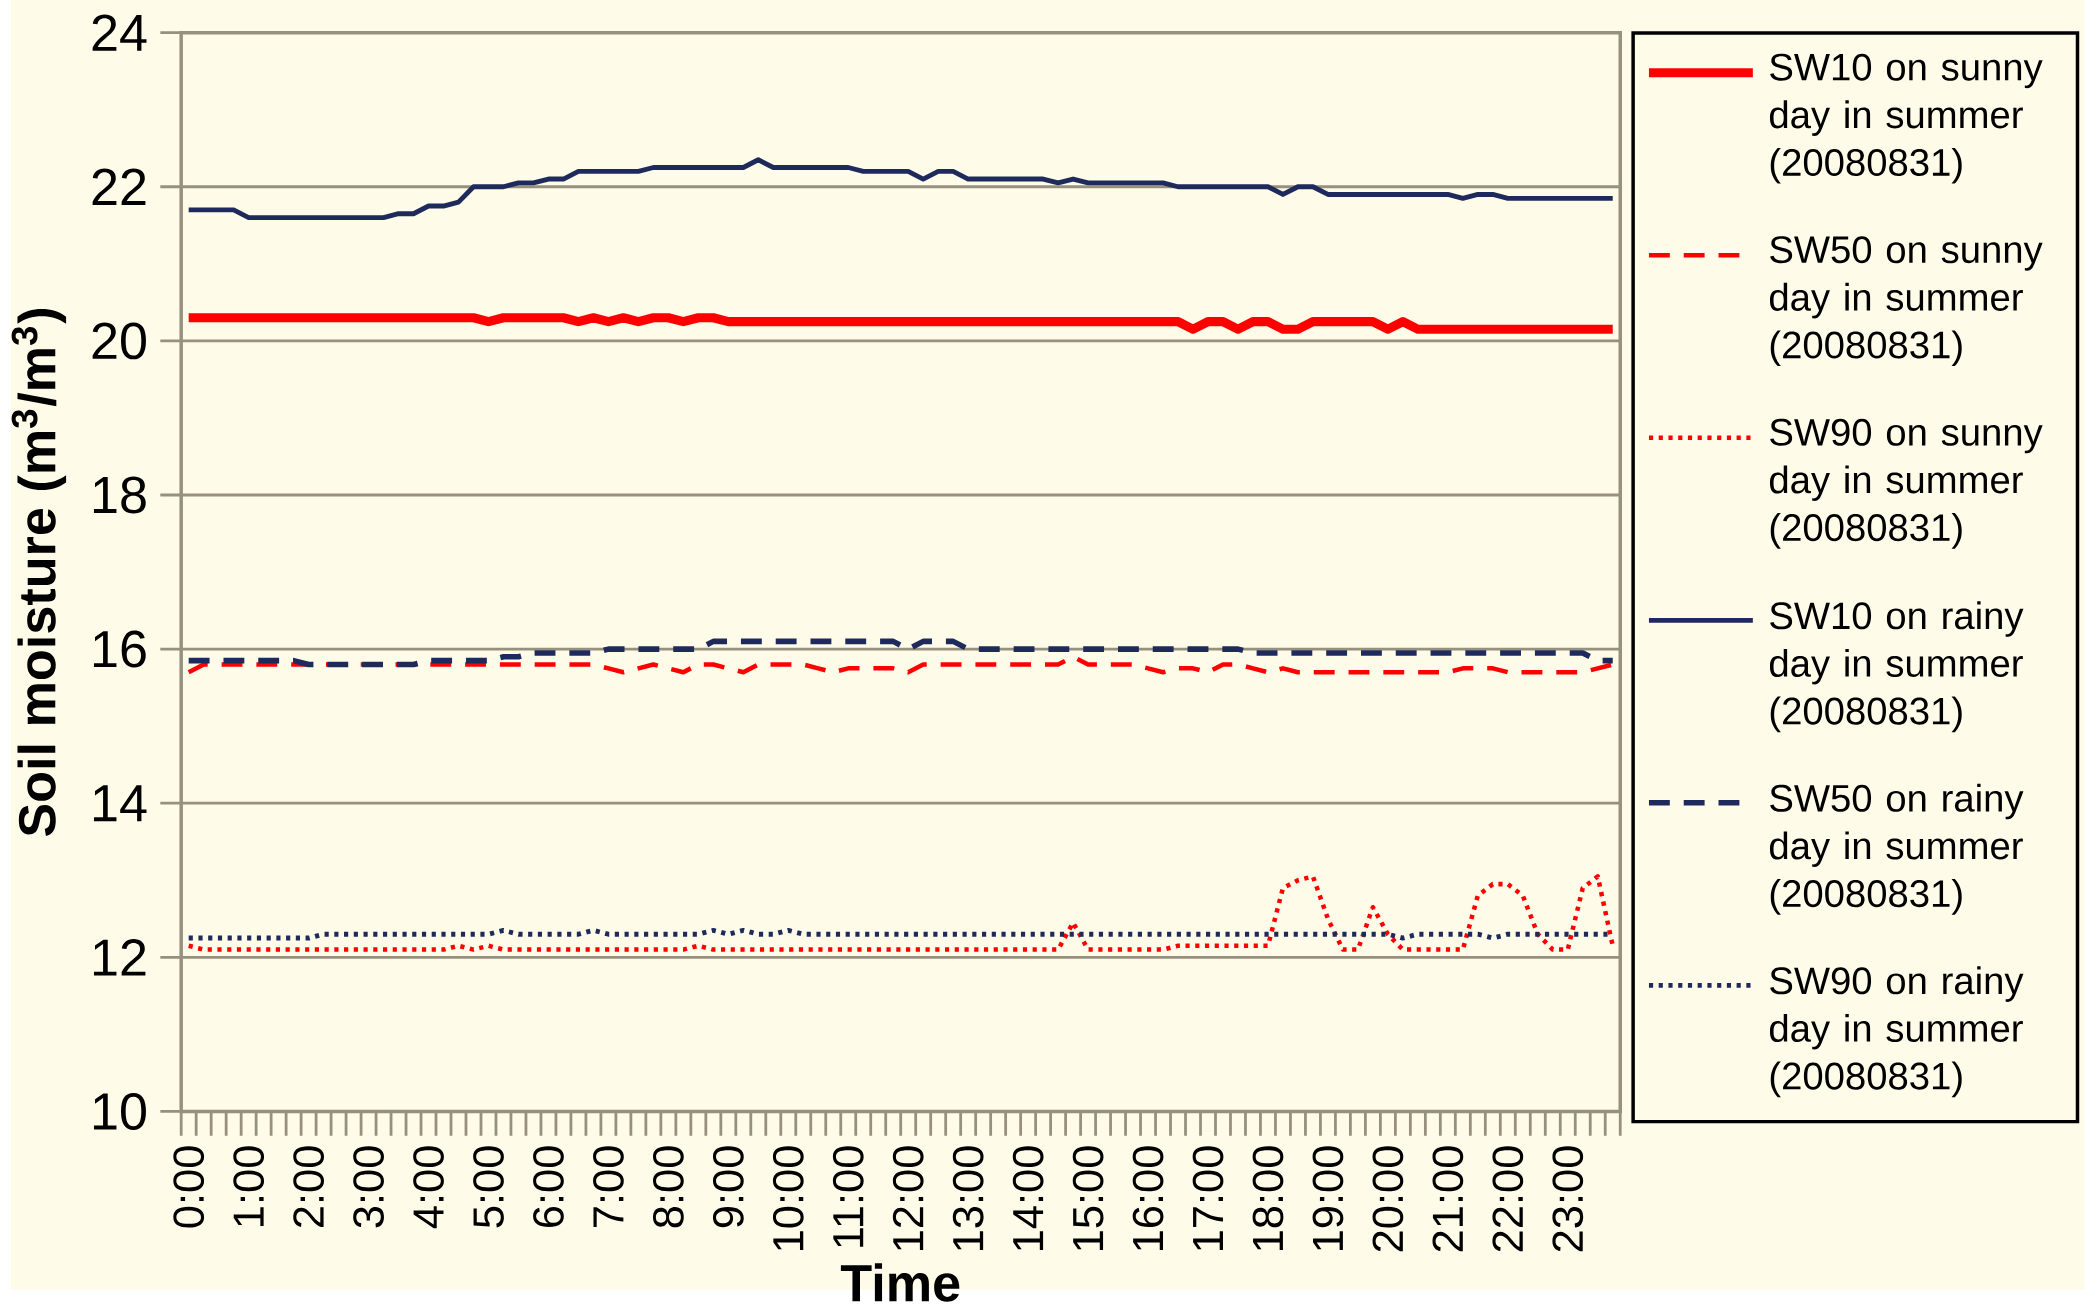 The width and height of the screenshot is (2095, 1313). I want to click on legend-label: SW50 on rainy day in summer (20080831), so click(1896, 849).